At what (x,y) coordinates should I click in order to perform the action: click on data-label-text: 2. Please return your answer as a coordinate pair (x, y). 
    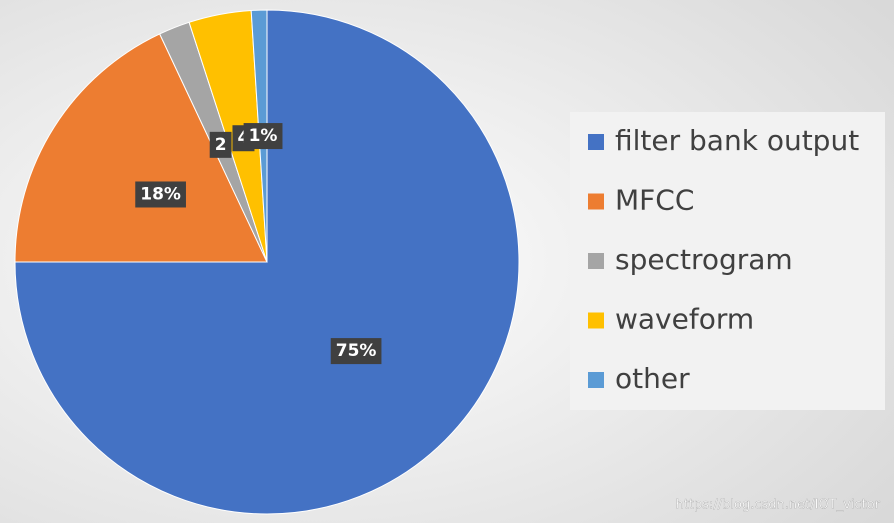
    Looking at the image, I should click on (221, 145).